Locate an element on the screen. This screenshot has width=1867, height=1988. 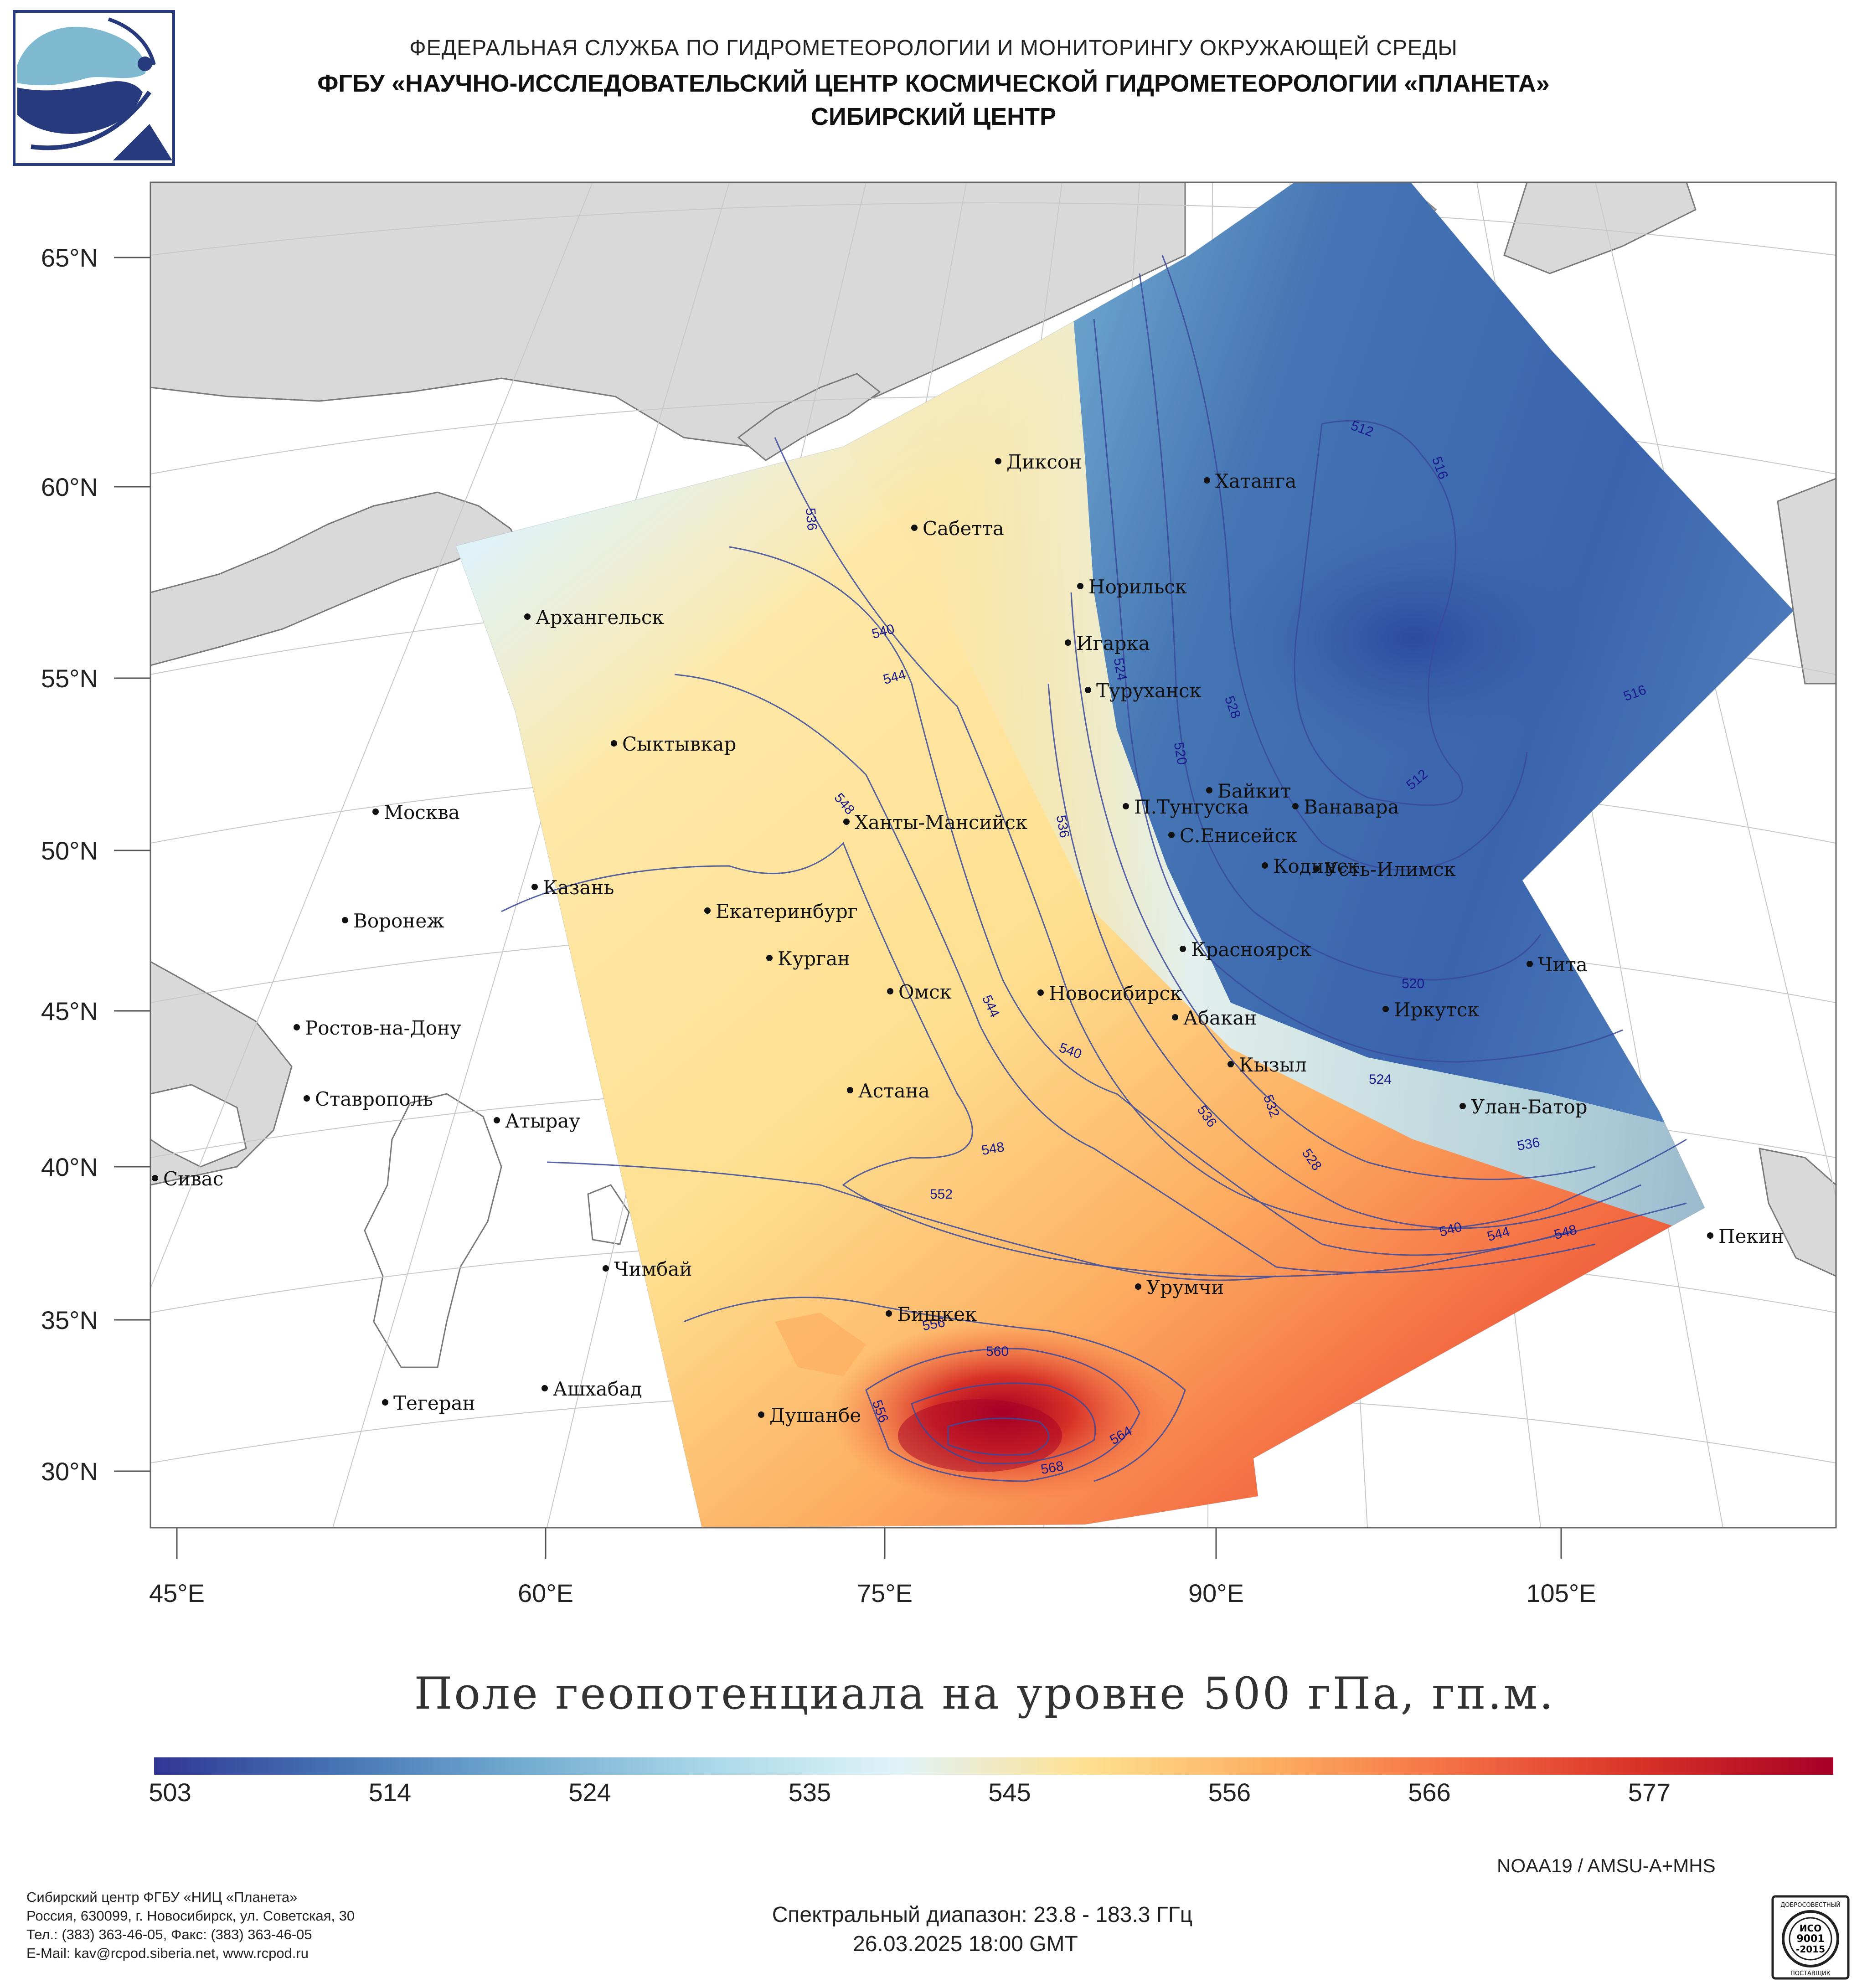
spectral-range: Спектральный диапазон: 23.8 - 183.3 ГГц is located at coordinates (983, 1915).